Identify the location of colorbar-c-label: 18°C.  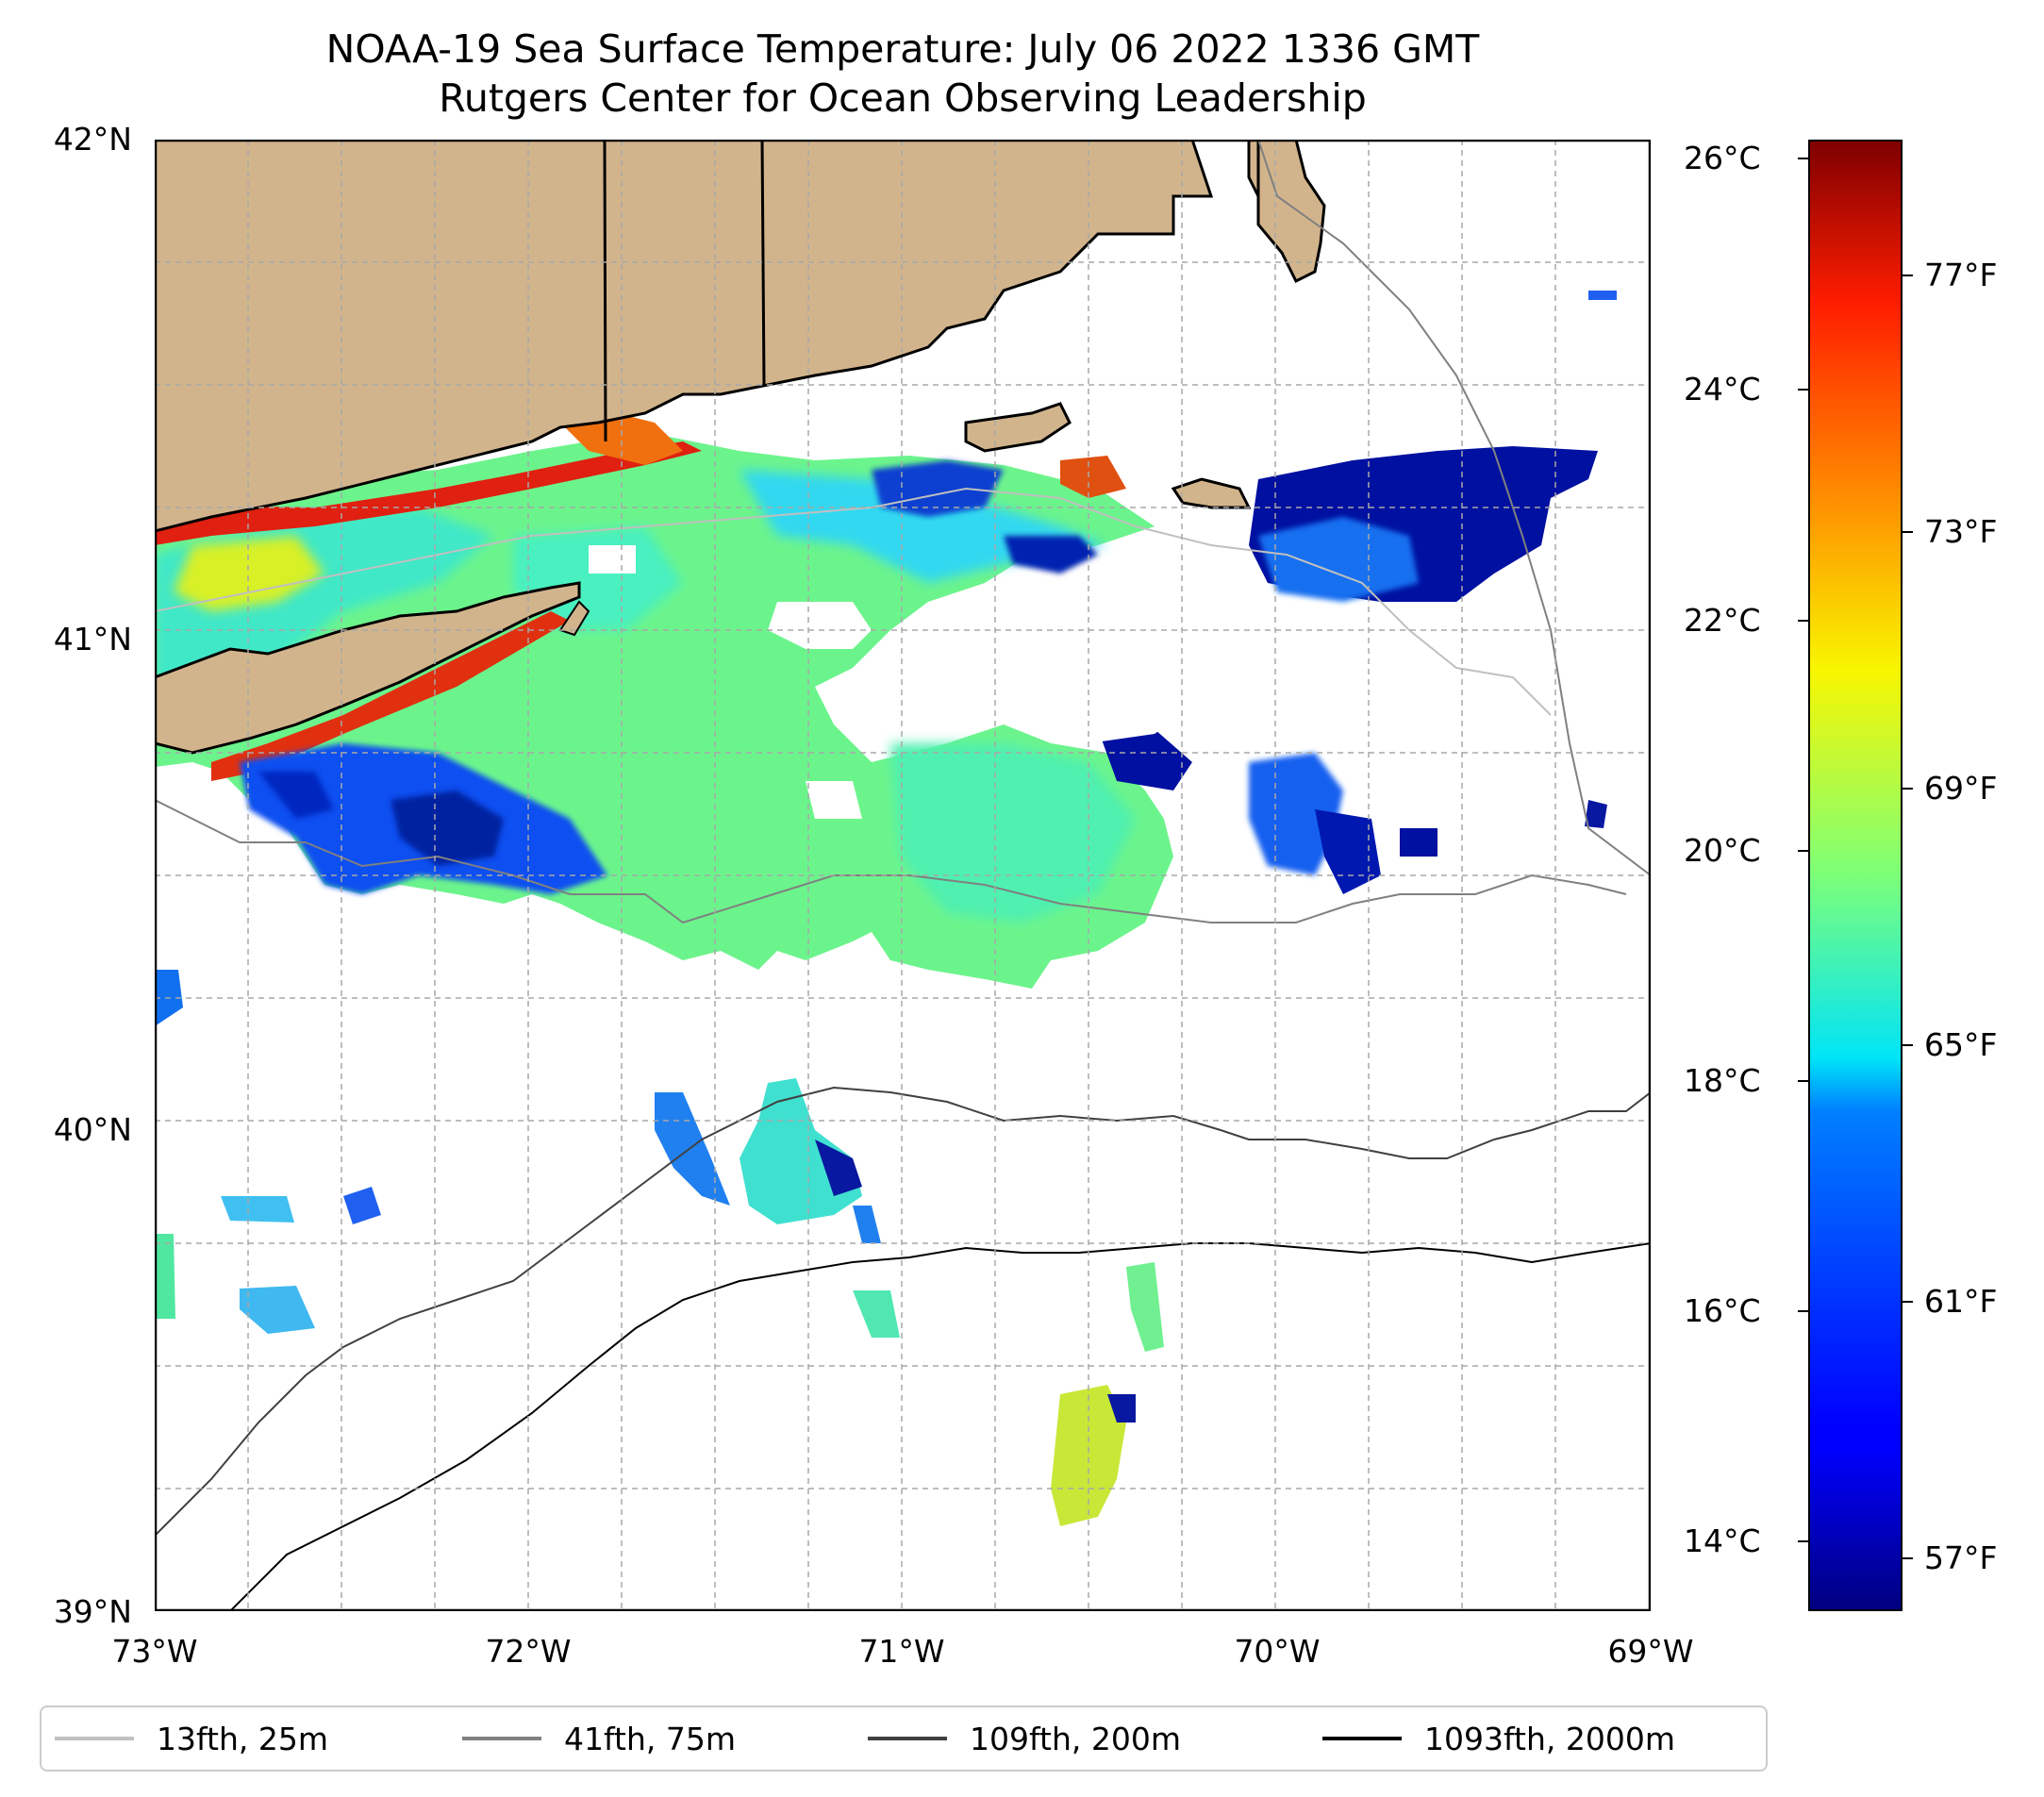
(1722, 1080).